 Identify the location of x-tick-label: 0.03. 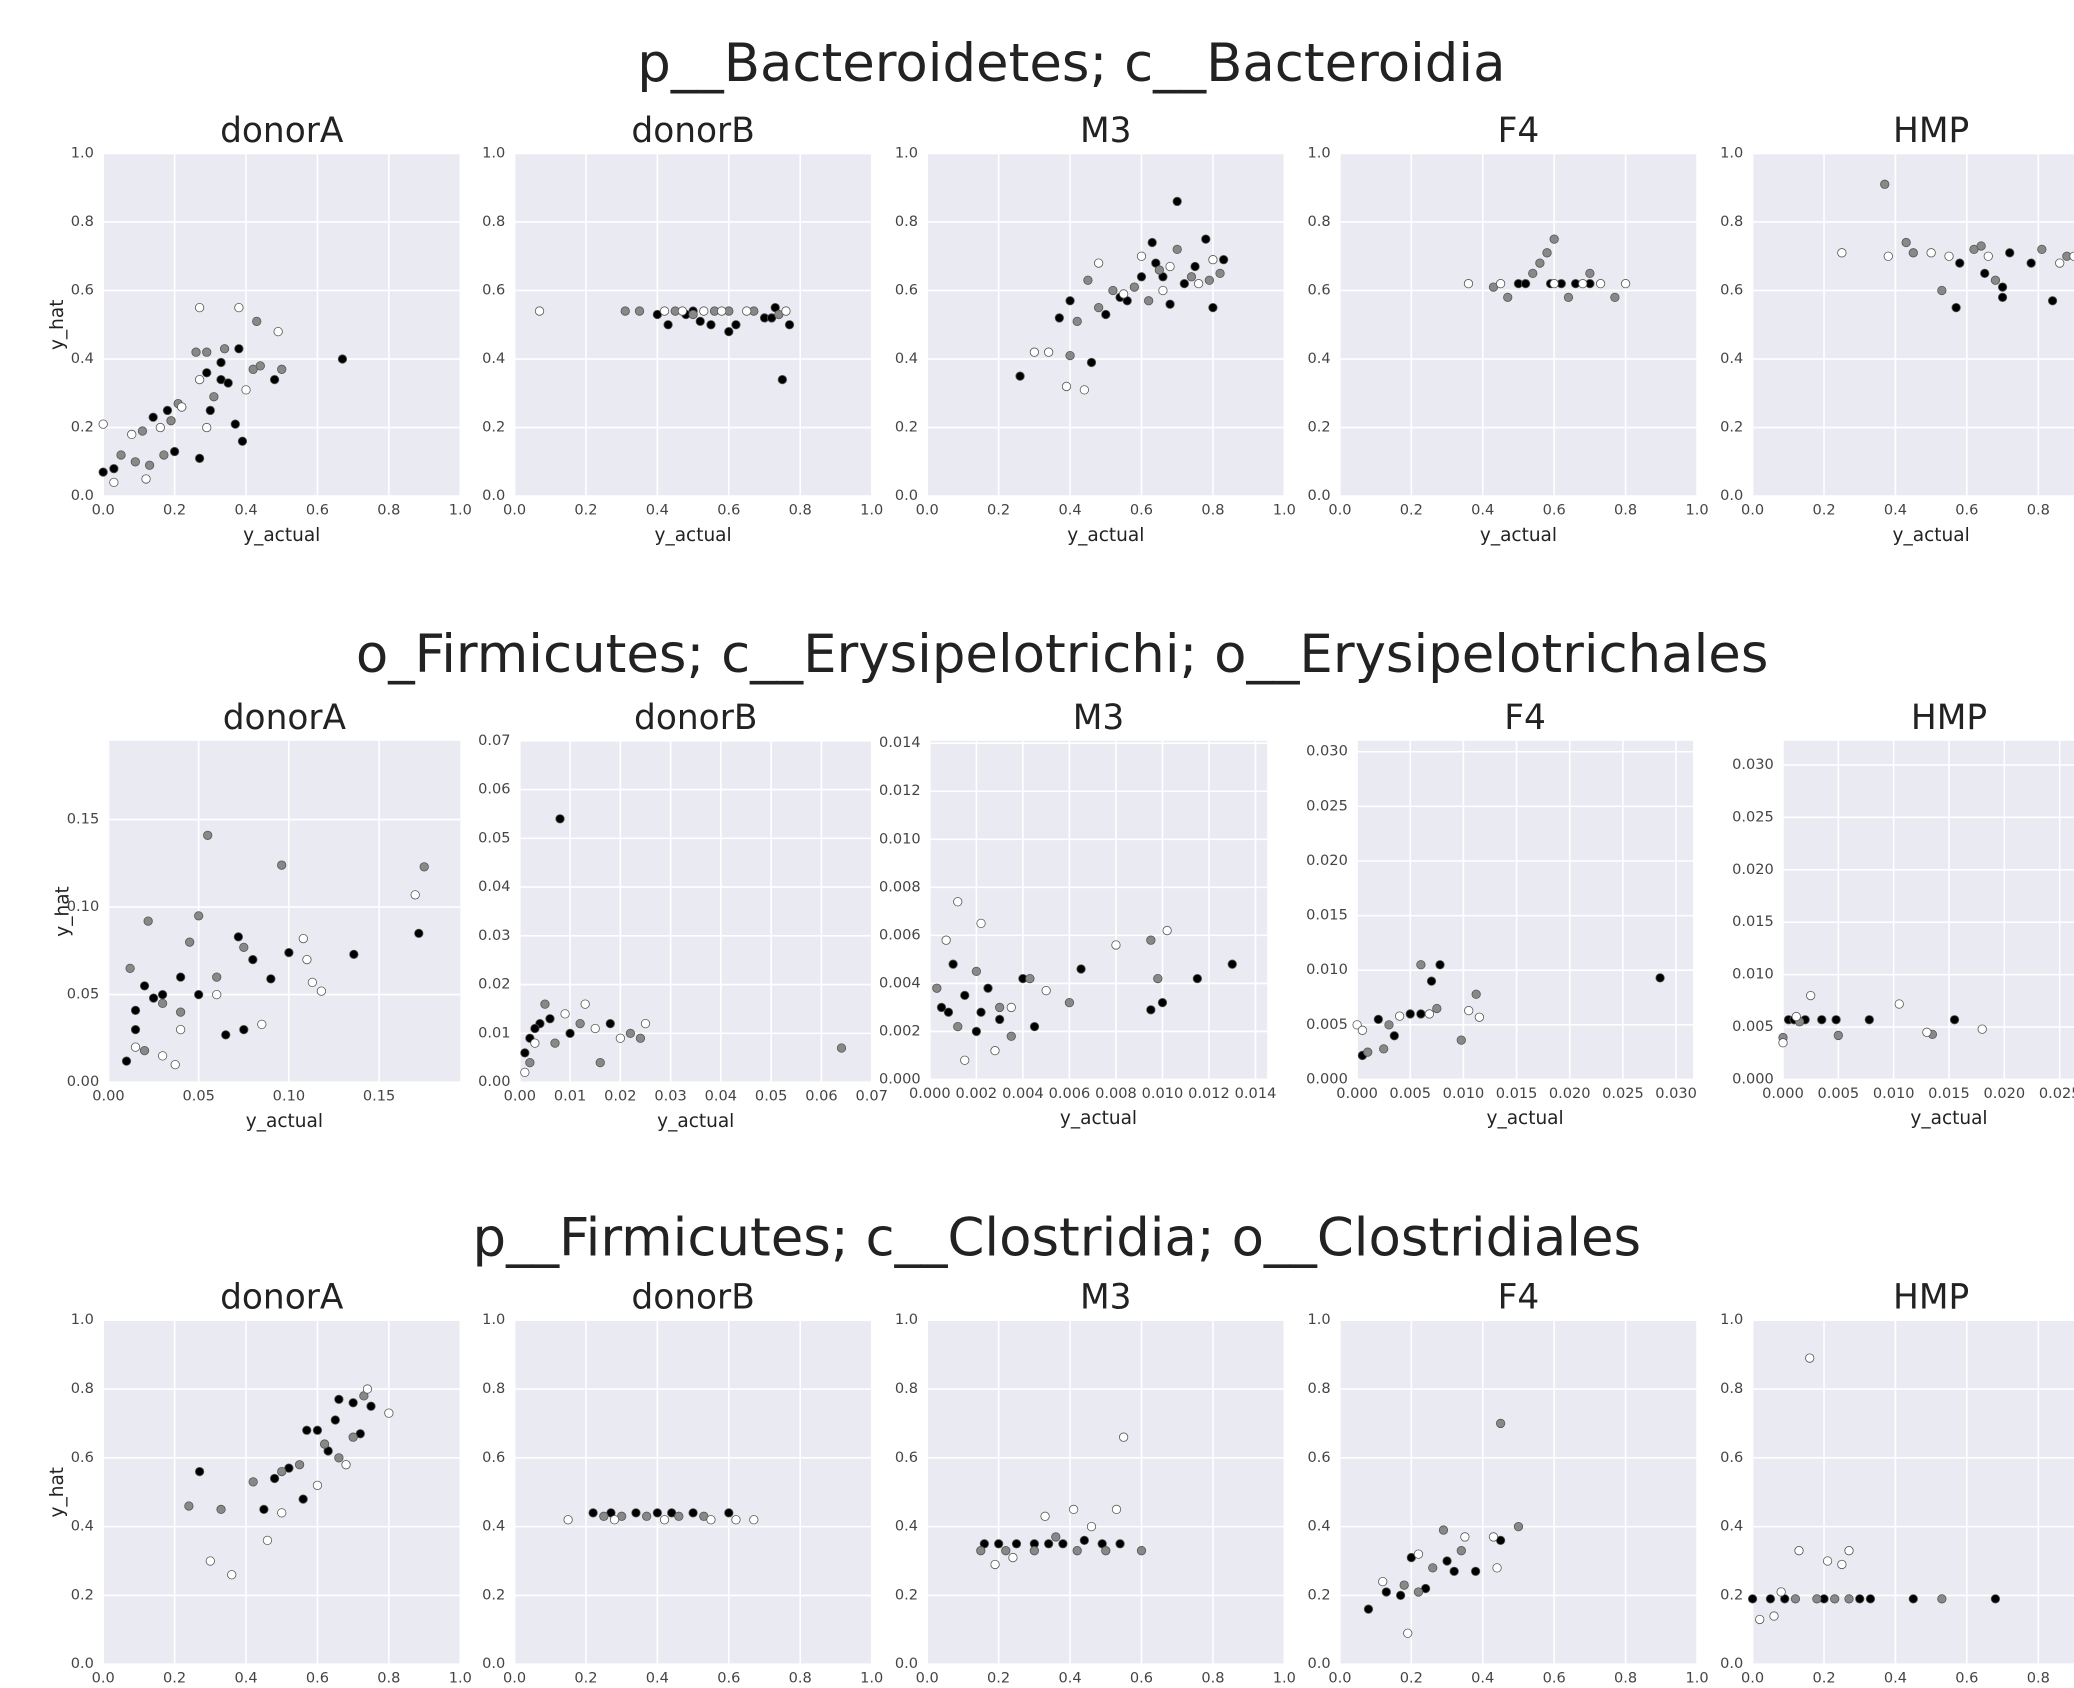
(670, 1096).